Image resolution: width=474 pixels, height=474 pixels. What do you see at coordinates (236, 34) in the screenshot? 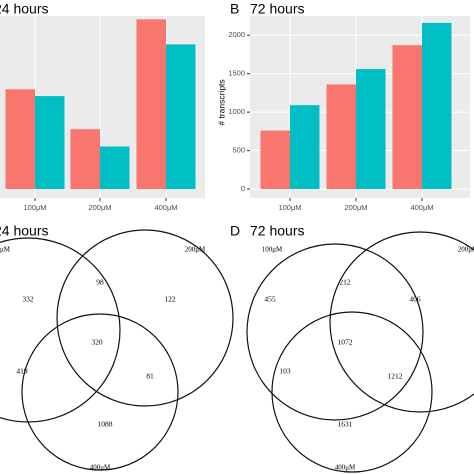
I see `y-tick-label: 2000` at bounding box center [236, 34].